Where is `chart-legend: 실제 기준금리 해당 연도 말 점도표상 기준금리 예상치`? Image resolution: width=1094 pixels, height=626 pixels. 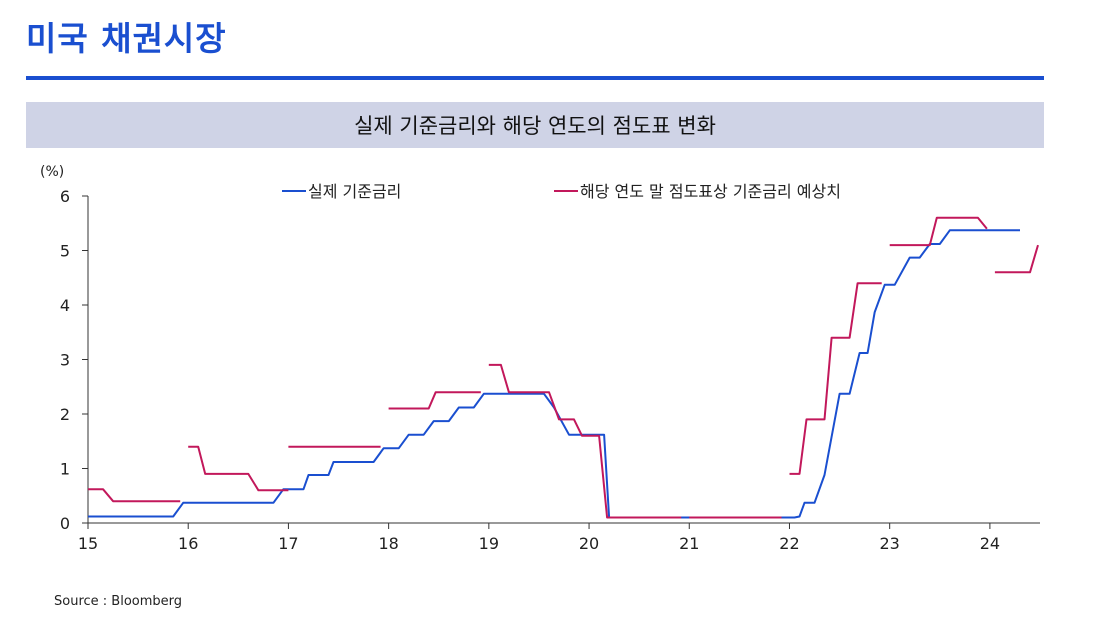
chart-legend: 실제 기준금리 해당 연도 말 점도표상 기준금리 예상치 is located at coordinates (561, 191).